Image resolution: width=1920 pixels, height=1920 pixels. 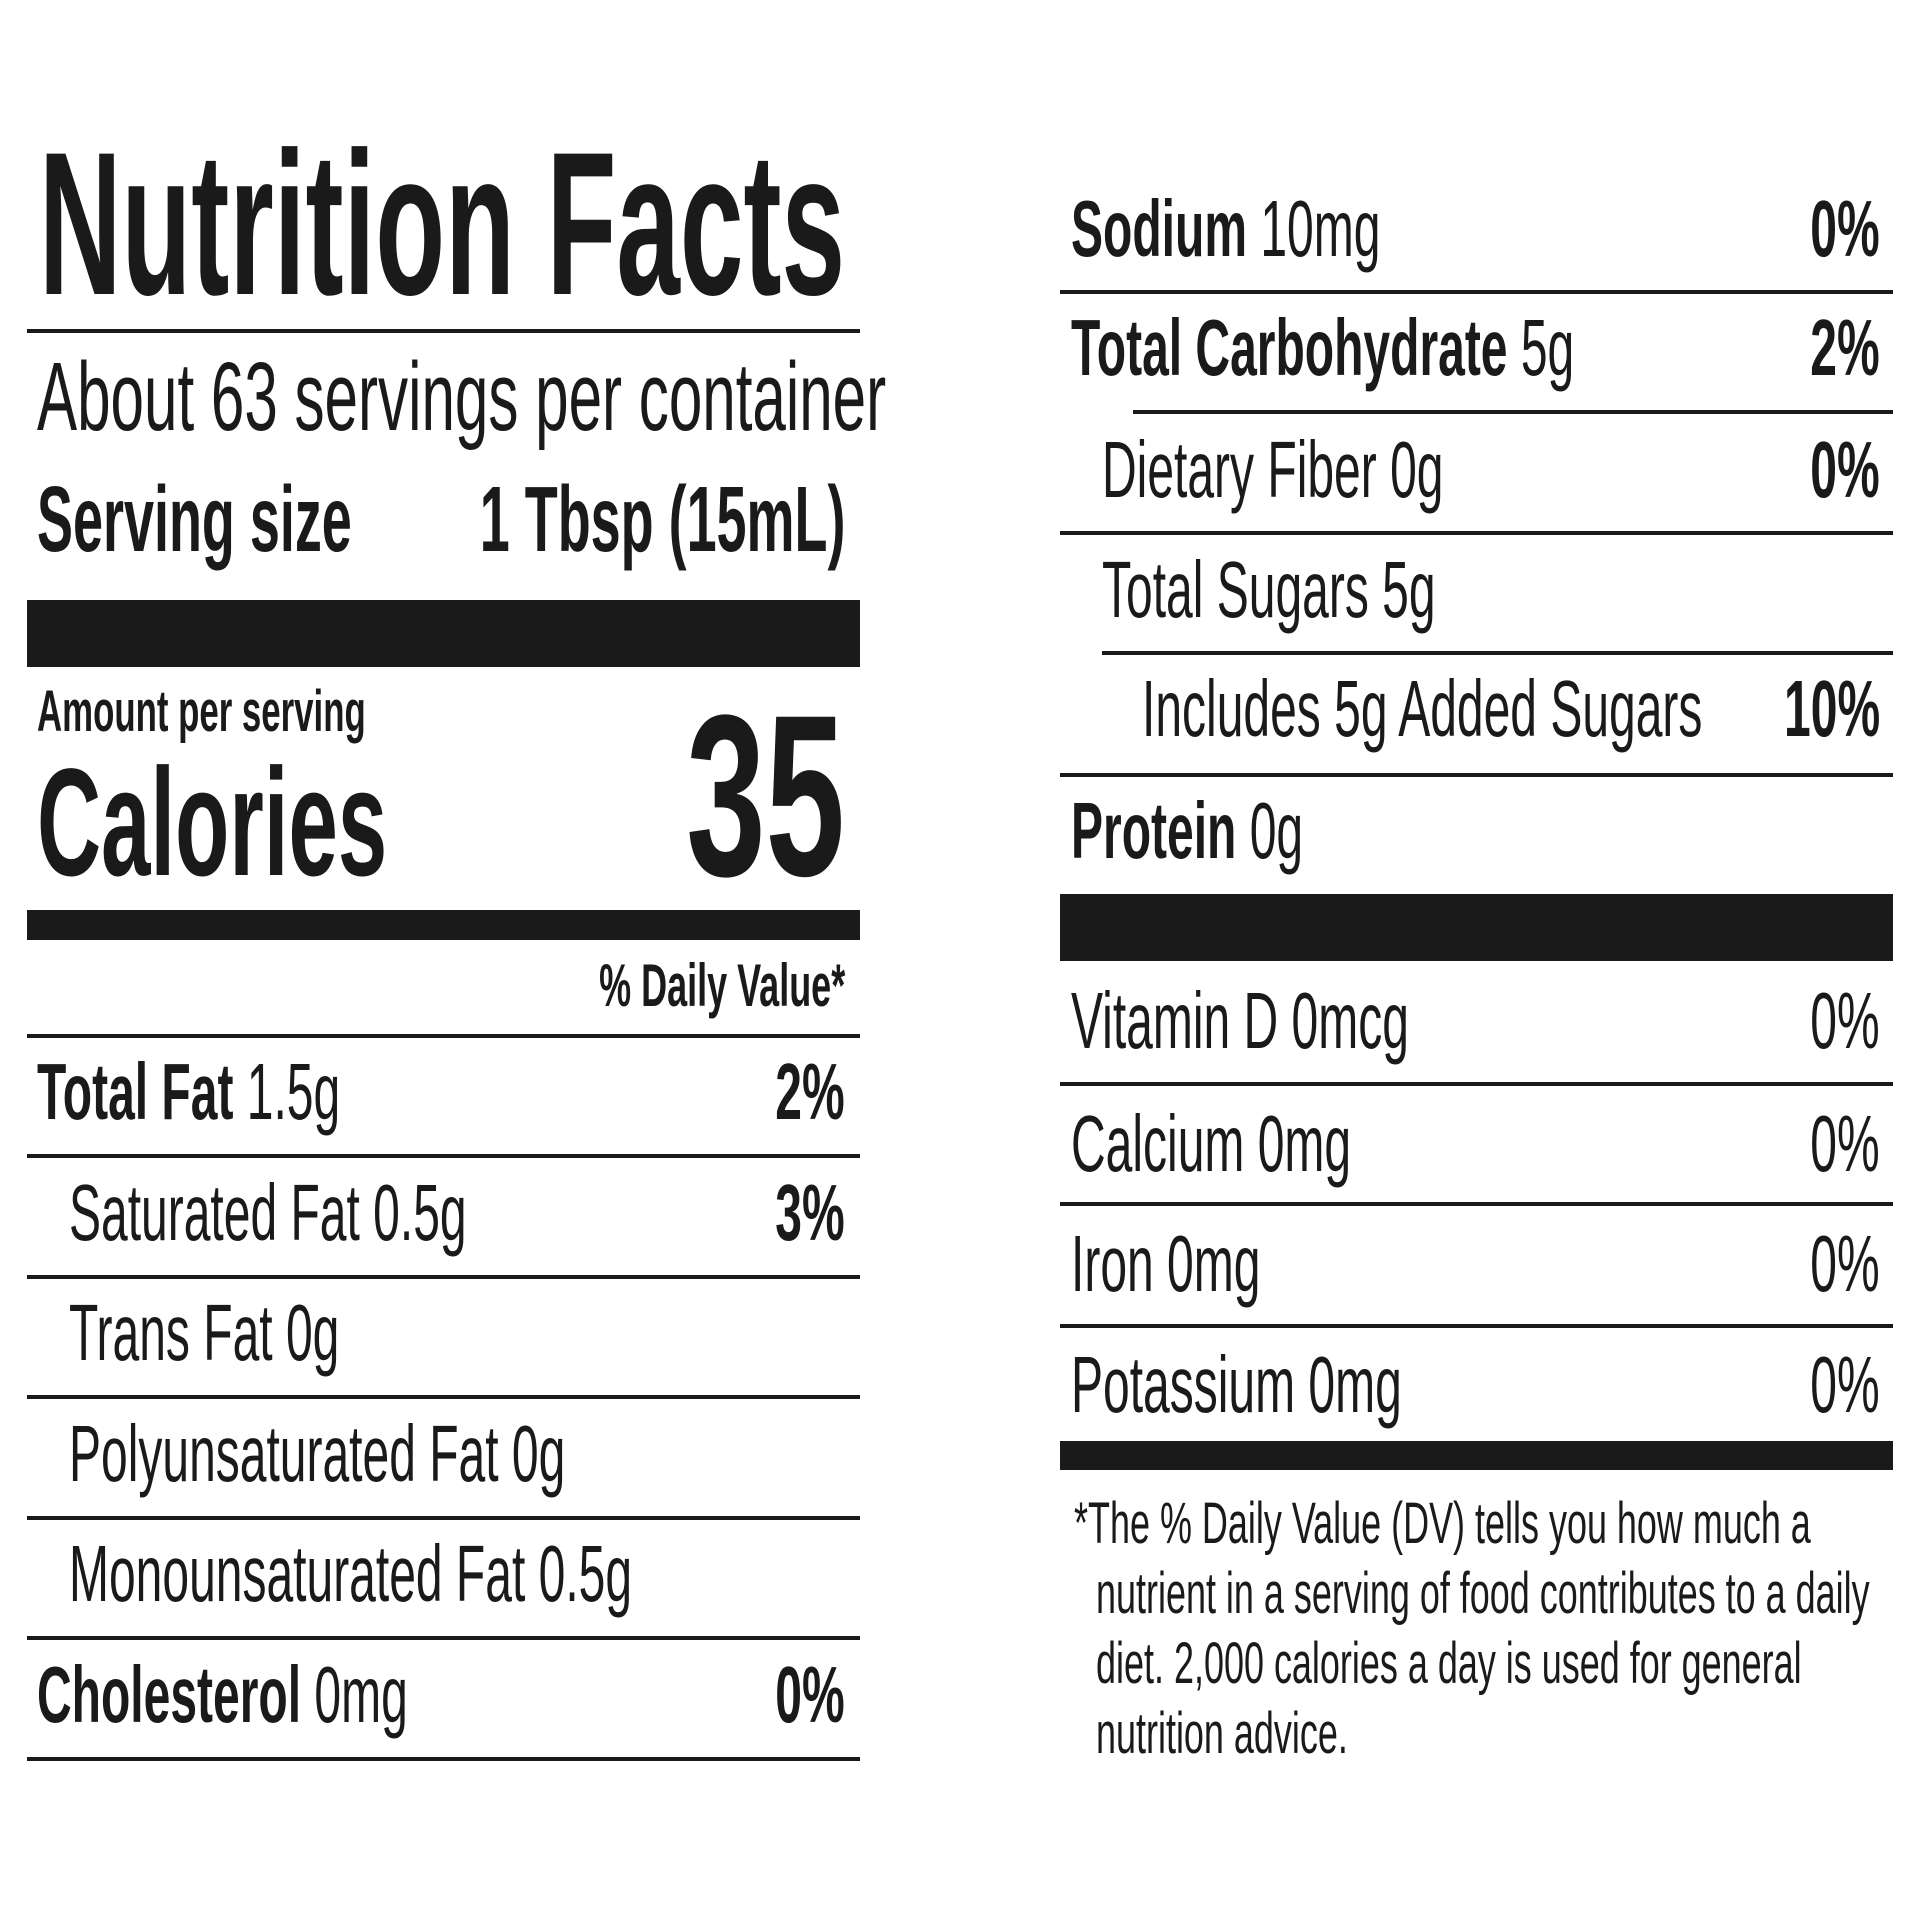 I want to click on nutrient-amount: 0mcg, so click(x=1350, y=1020).